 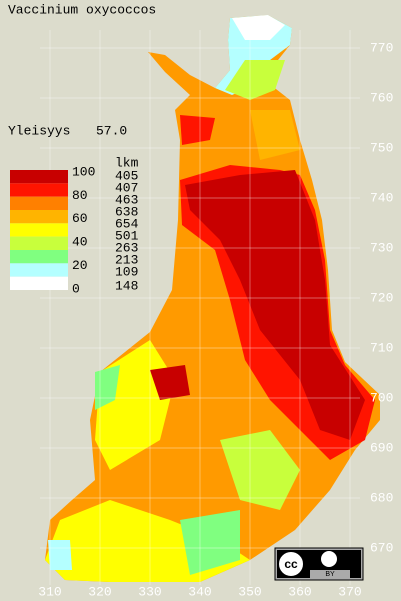 I want to click on x-label: 360, so click(x=299, y=591).